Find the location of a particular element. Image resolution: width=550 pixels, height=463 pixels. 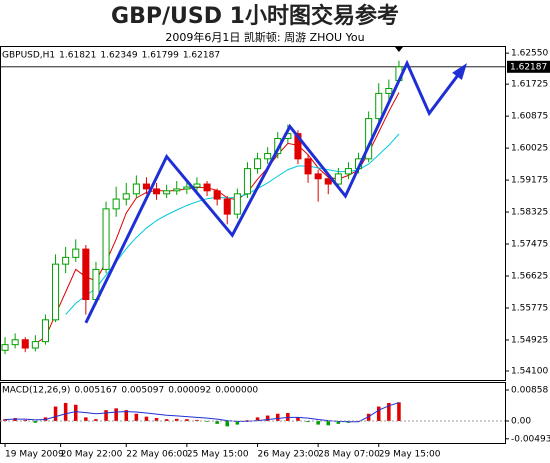

chart-title: GBP/USD 1小时图交易参考 is located at coordinates (255, 16).